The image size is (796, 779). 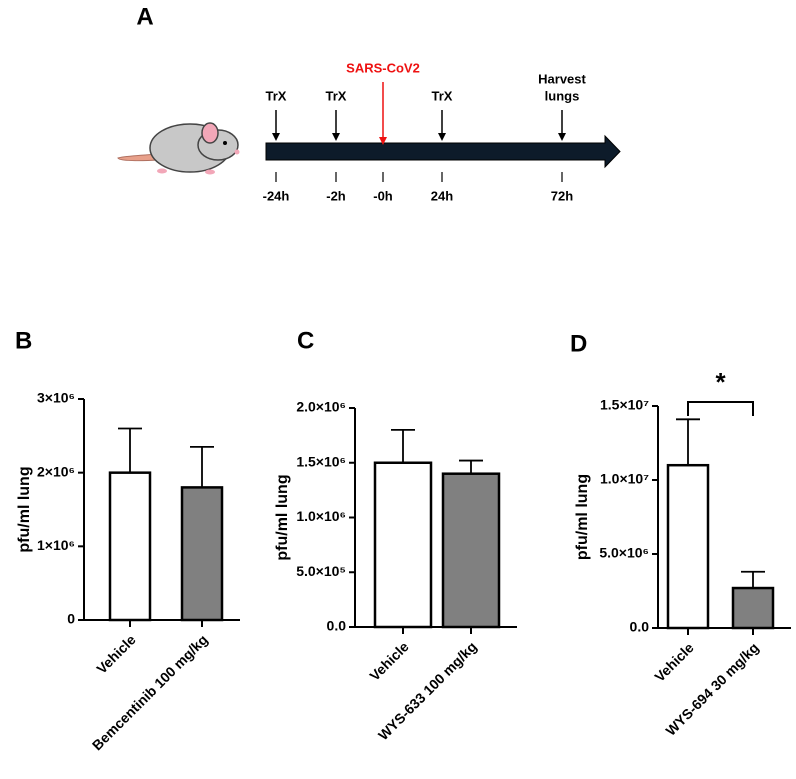 What do you see at coordinates (624, 479) in the screenshot?
I see `y-tick-label: 1.0×10⁷` at bounding box center [624, 479].